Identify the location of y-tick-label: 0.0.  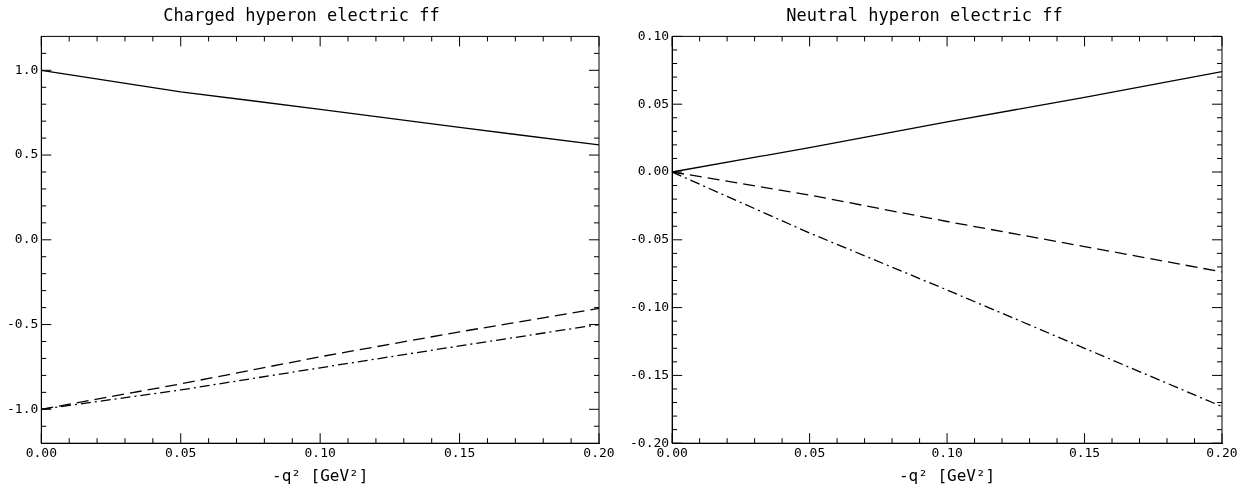
(26, 239).